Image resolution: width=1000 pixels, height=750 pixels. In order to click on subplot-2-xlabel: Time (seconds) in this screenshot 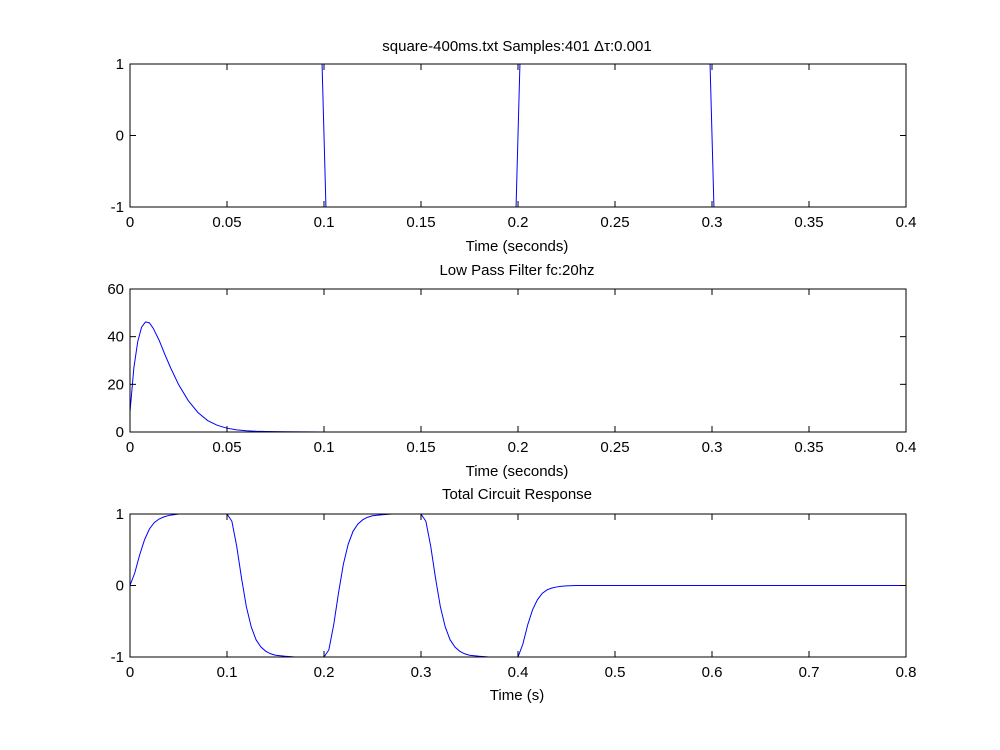, I will do `click(517, 471)`.